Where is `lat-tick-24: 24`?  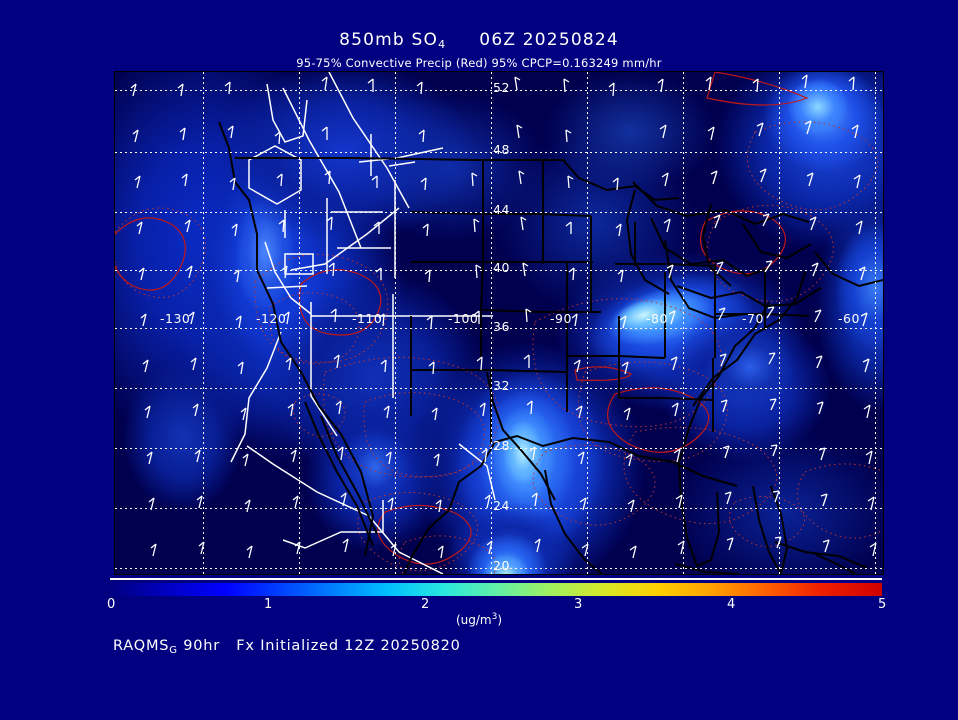 lat-tick-24: 24 is located at coordinates (501, 505).